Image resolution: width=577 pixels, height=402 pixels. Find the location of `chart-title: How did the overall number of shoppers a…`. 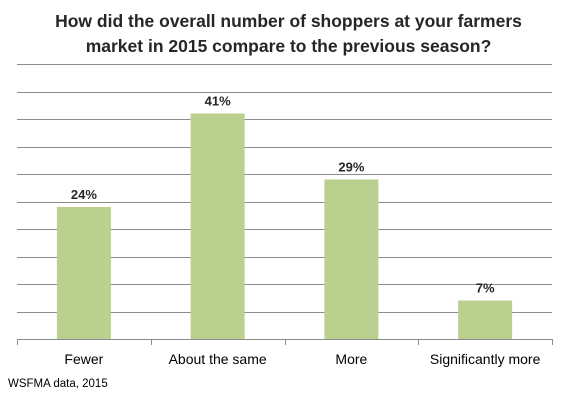

chart-title: How did the overall number of shoppers a… is located at coordinates (288, 34).